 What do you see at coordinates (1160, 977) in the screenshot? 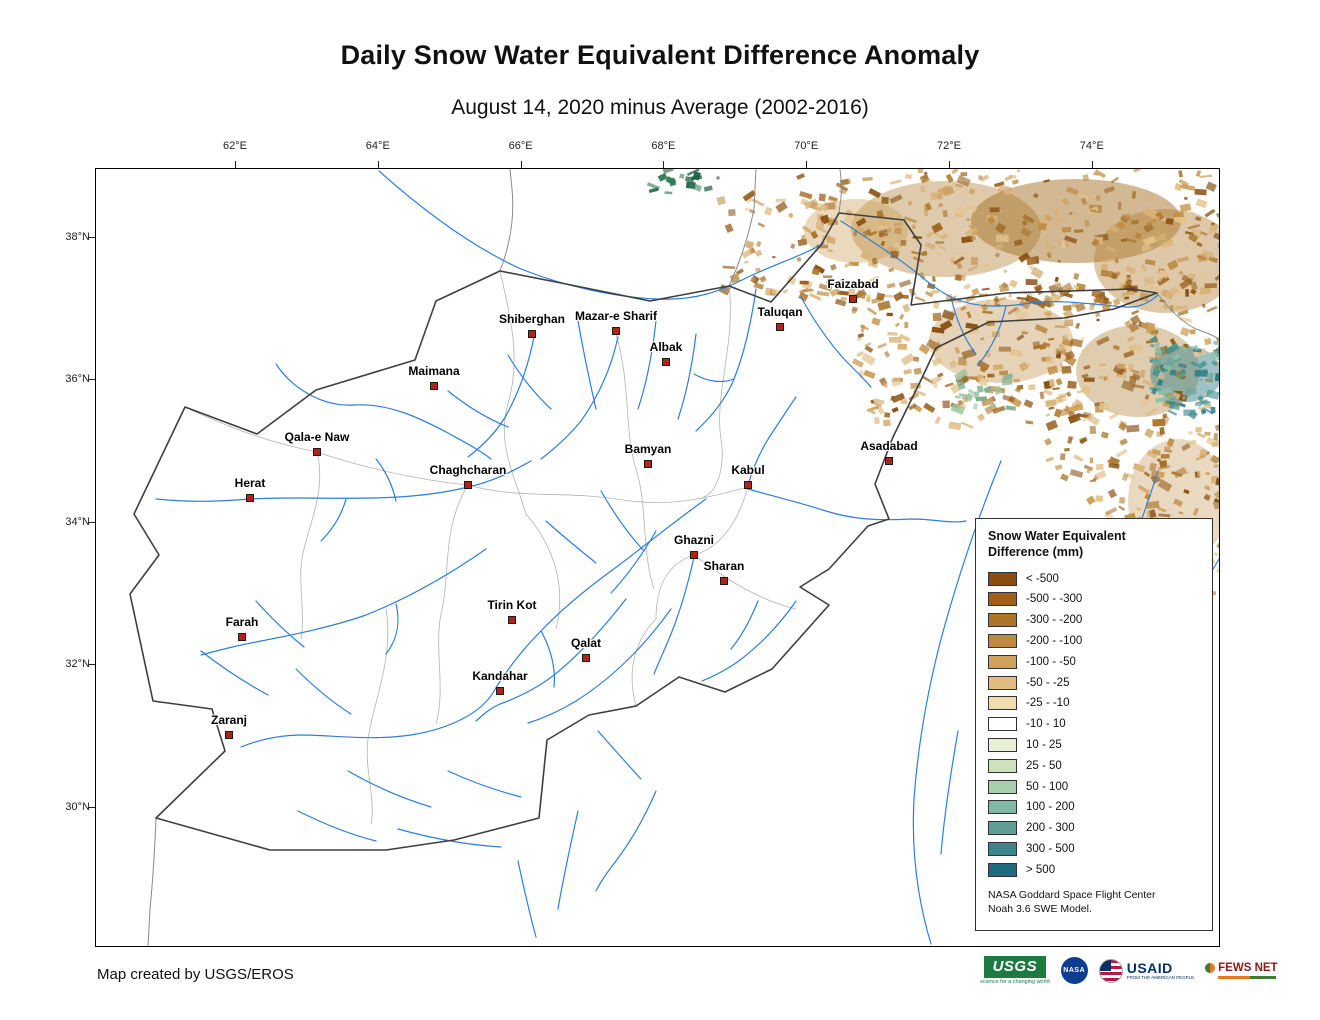
I see `usaid-tagline: FROM THE AMERICAN PEOPLE` at bounding box center [1160, 977].